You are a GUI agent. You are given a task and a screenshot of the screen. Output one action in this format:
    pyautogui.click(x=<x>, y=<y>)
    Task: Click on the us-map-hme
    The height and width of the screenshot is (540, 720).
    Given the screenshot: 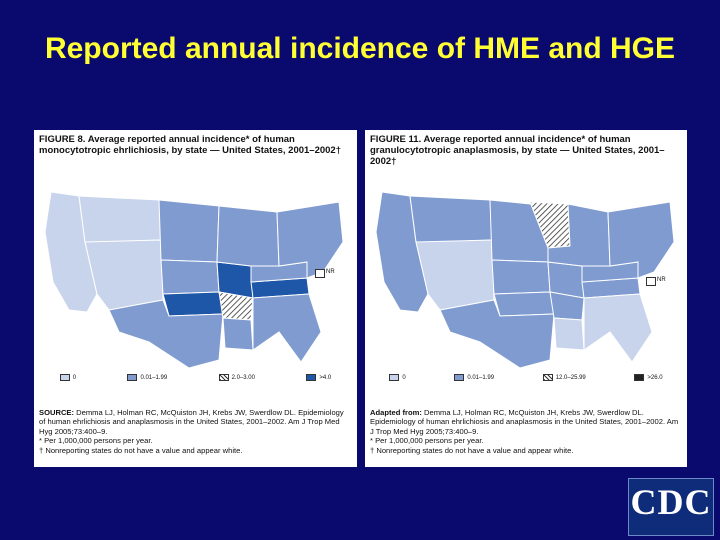 What is the action you would take?
    pyautogui.click(x=194, y=280)
    